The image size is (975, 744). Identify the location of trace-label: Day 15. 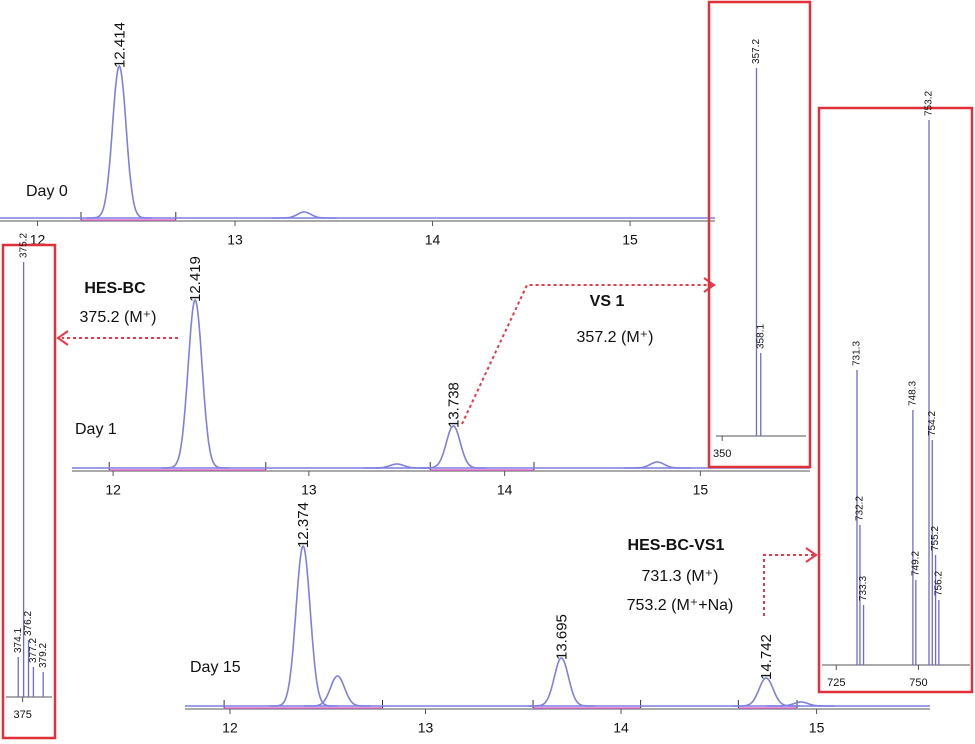
(215, 667).